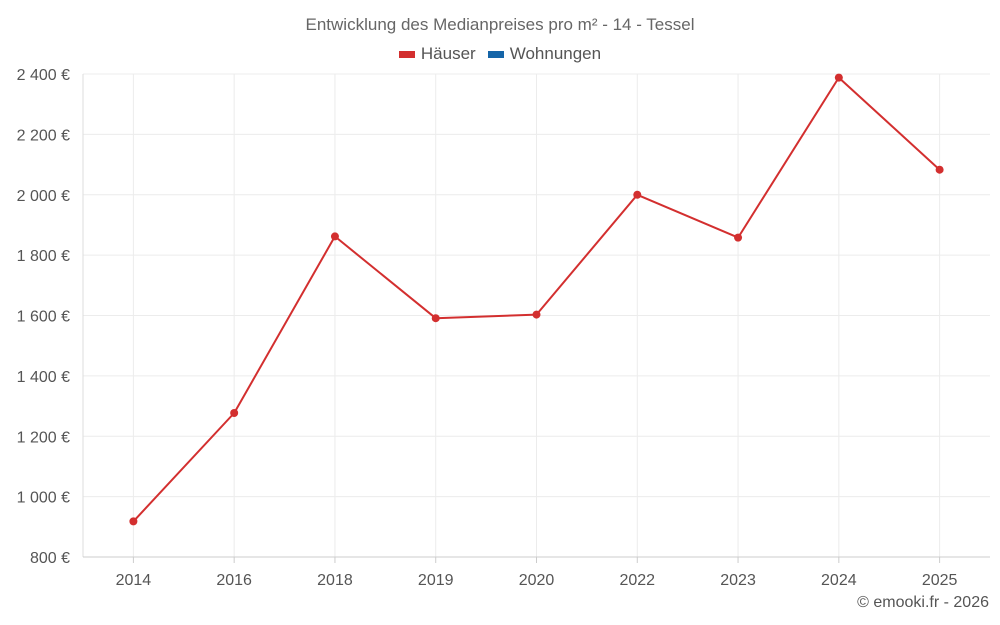  I want to click on y-tick-label: 1 400 €, so click(43, 377).